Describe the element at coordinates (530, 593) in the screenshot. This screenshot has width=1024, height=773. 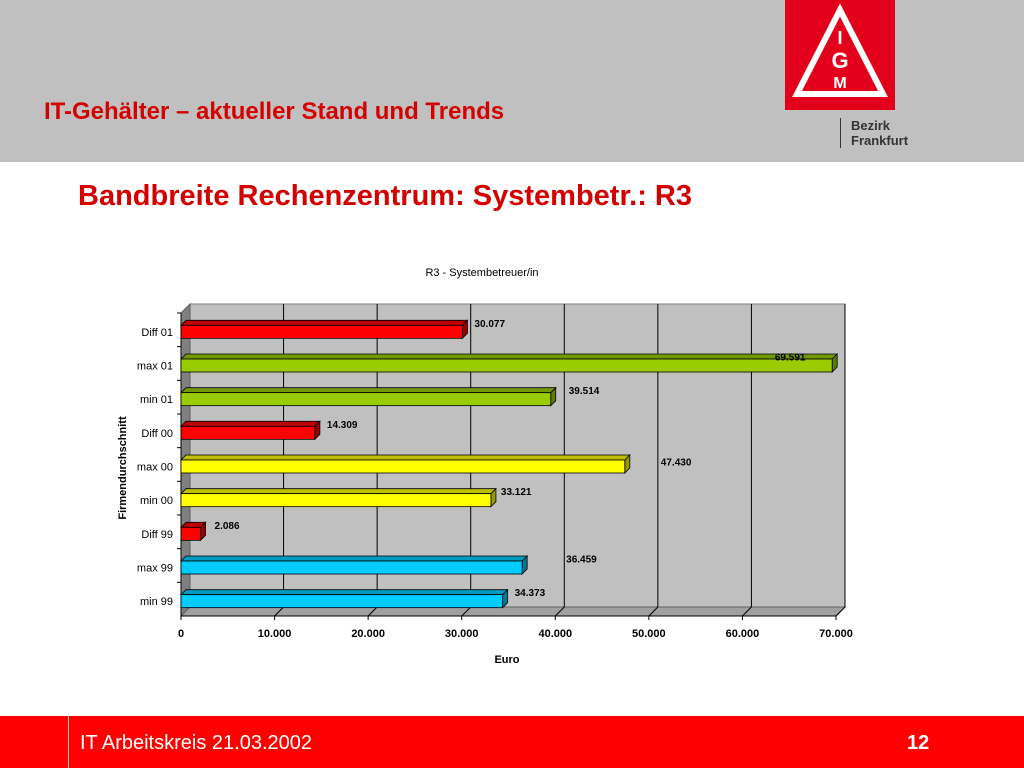
I see `data-label: 34.373` at that location.